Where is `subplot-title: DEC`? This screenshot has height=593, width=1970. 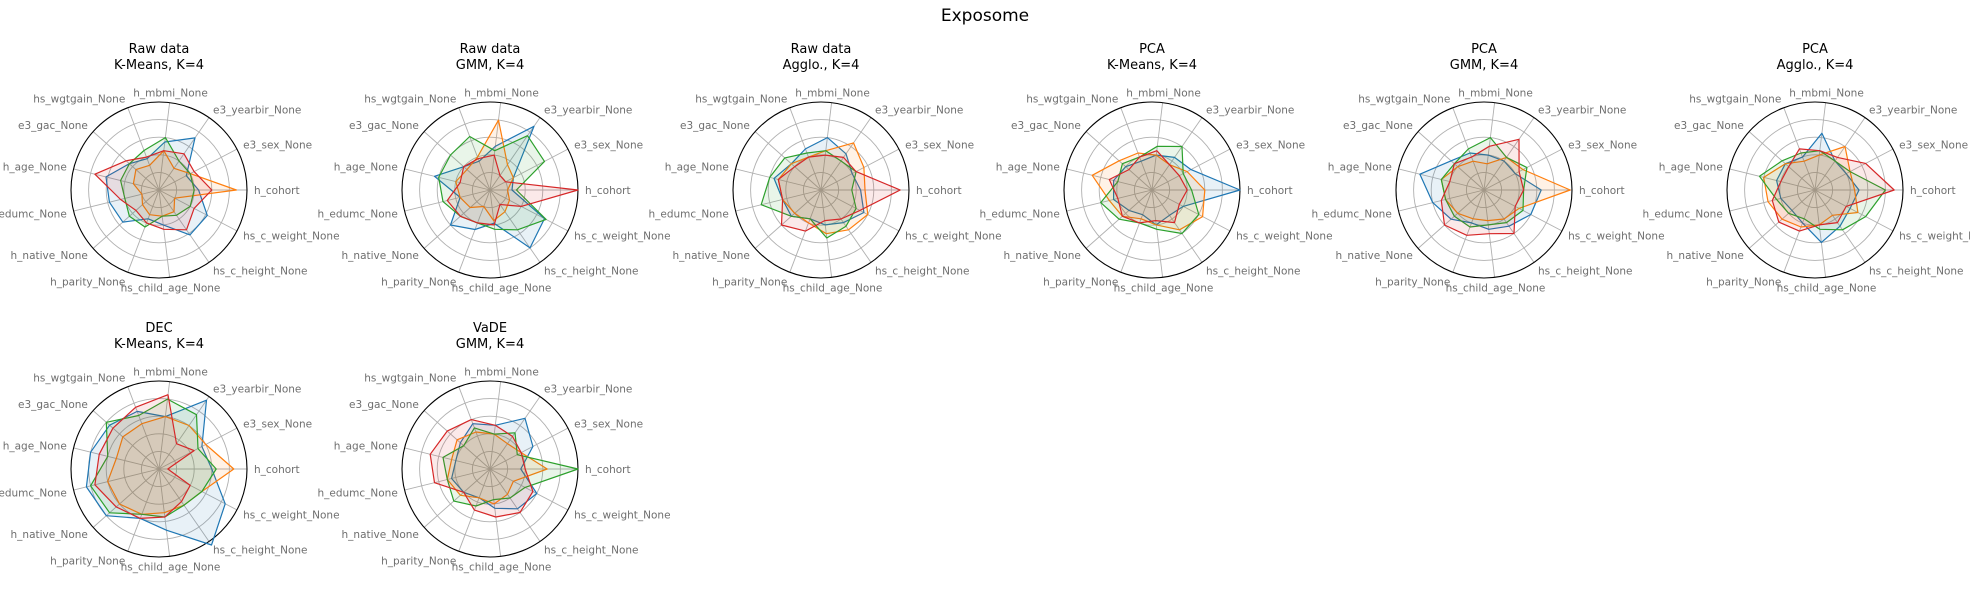 subplot-title: DEC is located at coordinates (158, 328).